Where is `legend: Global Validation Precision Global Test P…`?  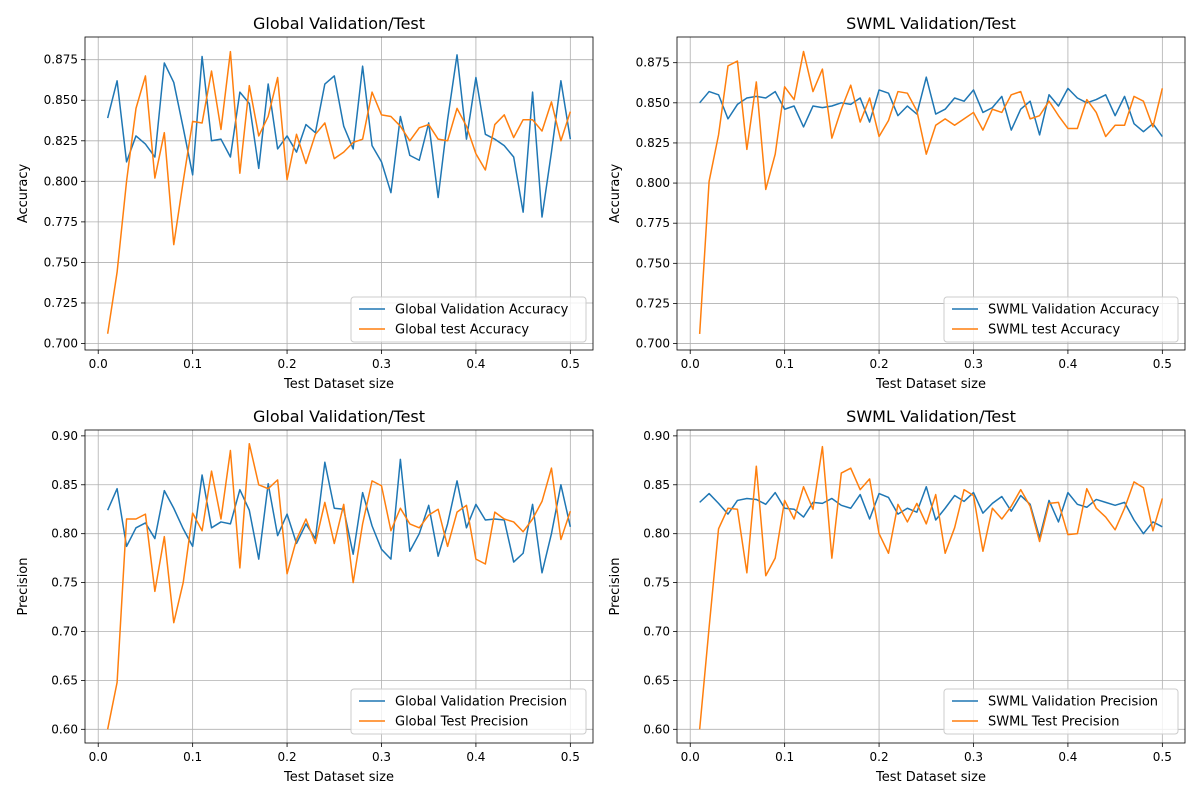
legend: Global Validation Precision Global Test P… is located at coordinates (468, 711).